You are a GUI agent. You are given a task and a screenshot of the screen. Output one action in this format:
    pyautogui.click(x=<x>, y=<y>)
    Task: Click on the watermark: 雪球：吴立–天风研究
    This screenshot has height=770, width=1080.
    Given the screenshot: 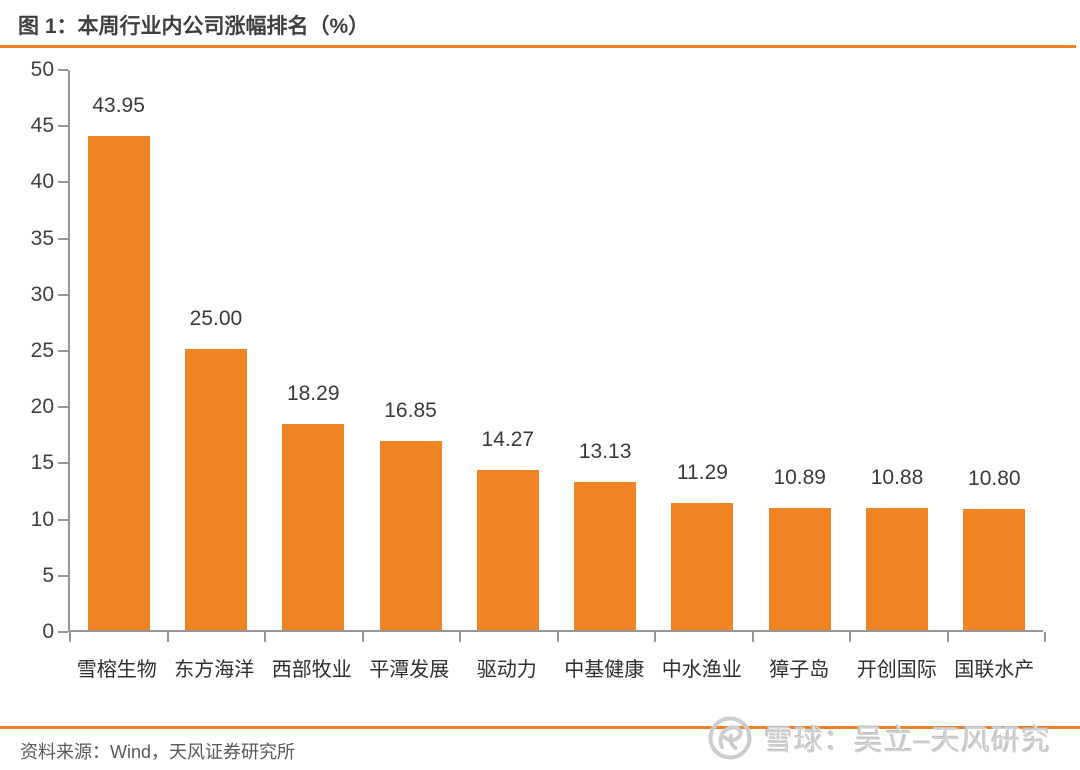 What is the action you would take?
    pyautogui.click(x=878, y=738)
    